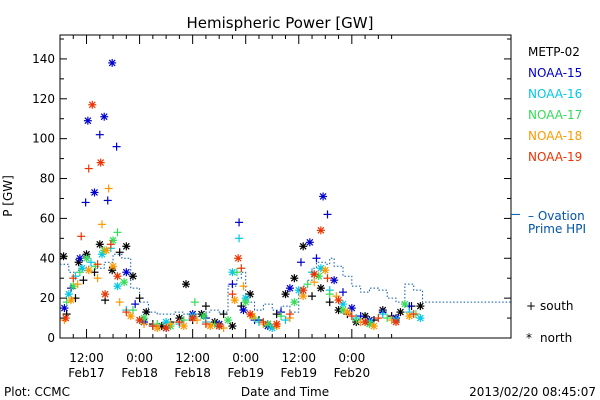  I want to click on marker-legend-north: * north, so click(549, 338).